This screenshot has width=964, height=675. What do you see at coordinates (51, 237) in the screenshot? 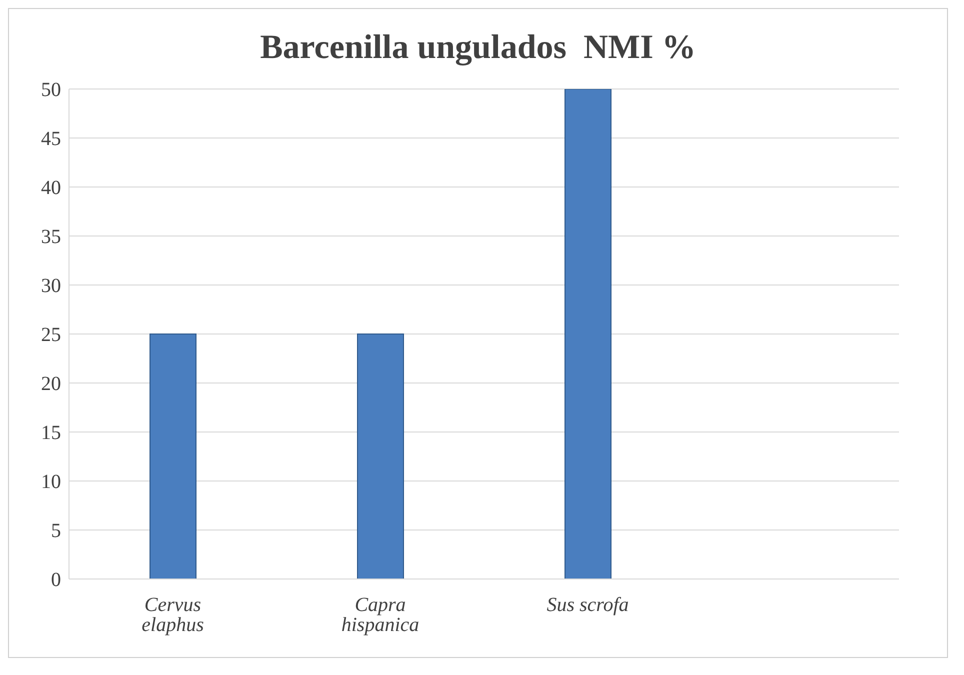
I see `y-tick-label: 35` at bounding box center [51, 237].